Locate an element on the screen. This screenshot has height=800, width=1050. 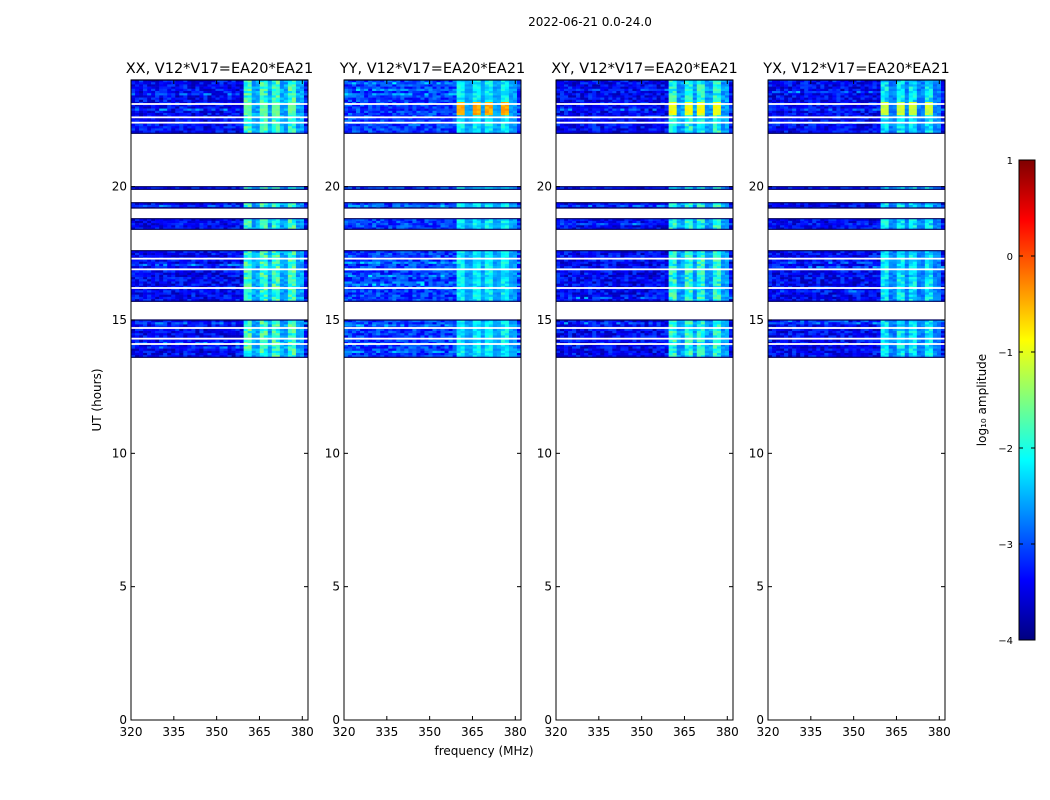
panel-title: XX, V12*V17=EA20*EA21 is located at coordinates (220, 69).